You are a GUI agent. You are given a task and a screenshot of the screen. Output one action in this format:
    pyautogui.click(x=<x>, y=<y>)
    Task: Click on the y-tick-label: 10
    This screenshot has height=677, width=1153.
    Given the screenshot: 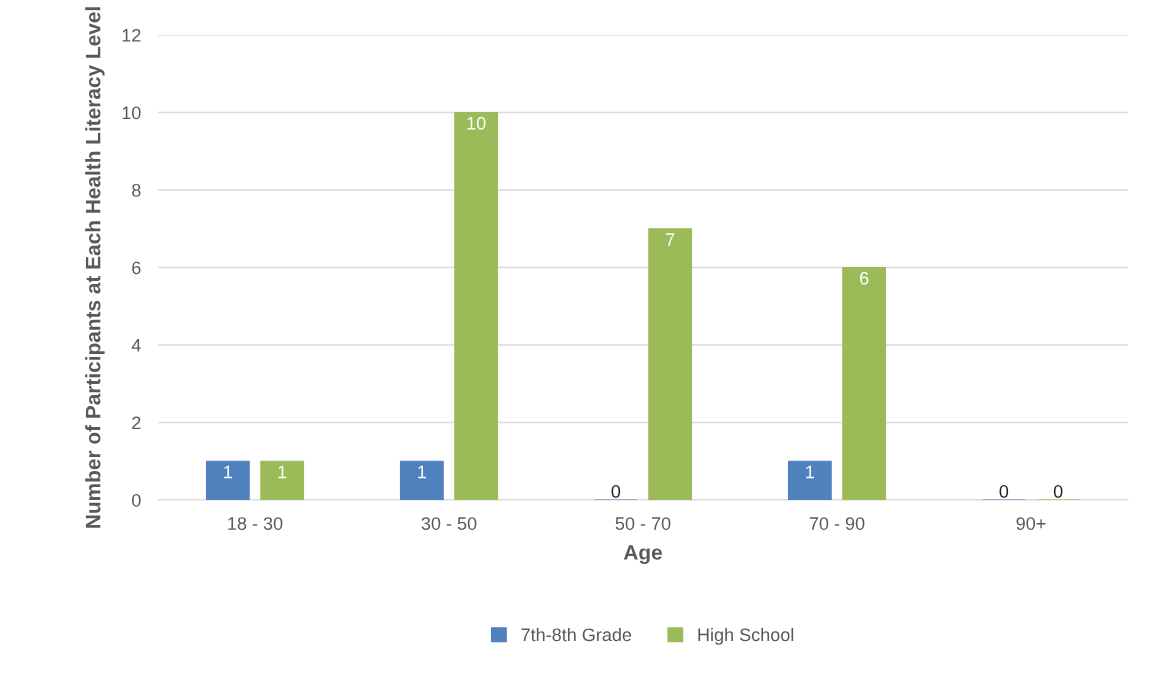 What is the action you would take?
    pyautogui.click(x=131, y=113)
    